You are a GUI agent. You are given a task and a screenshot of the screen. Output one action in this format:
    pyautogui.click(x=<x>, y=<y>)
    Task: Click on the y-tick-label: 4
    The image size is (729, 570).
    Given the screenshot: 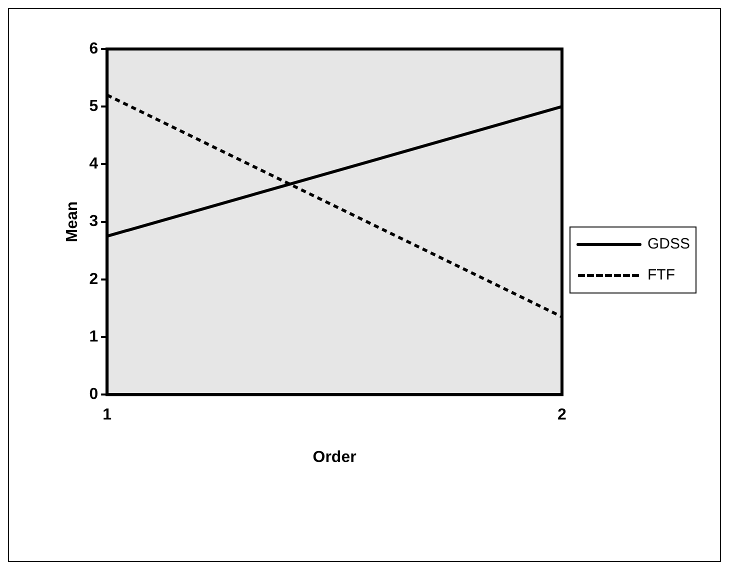 What is the action you would take?
    pyautogui.click(x=93, y=164)
    